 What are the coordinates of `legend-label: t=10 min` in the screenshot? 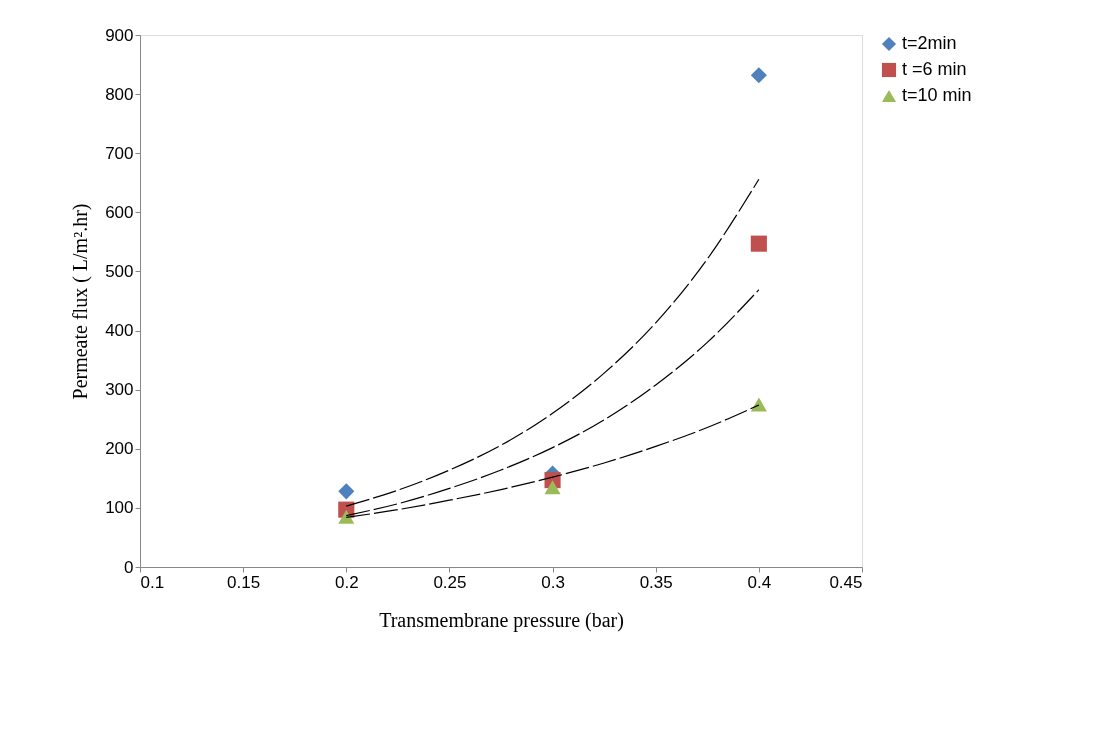 It's located at (937, 95).